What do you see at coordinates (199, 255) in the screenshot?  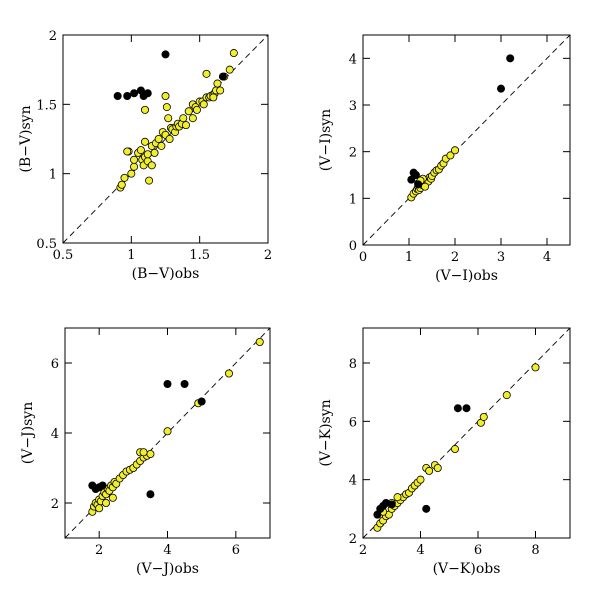 I see `x-tick-label: 1.5` at bounding box center [199, 255].